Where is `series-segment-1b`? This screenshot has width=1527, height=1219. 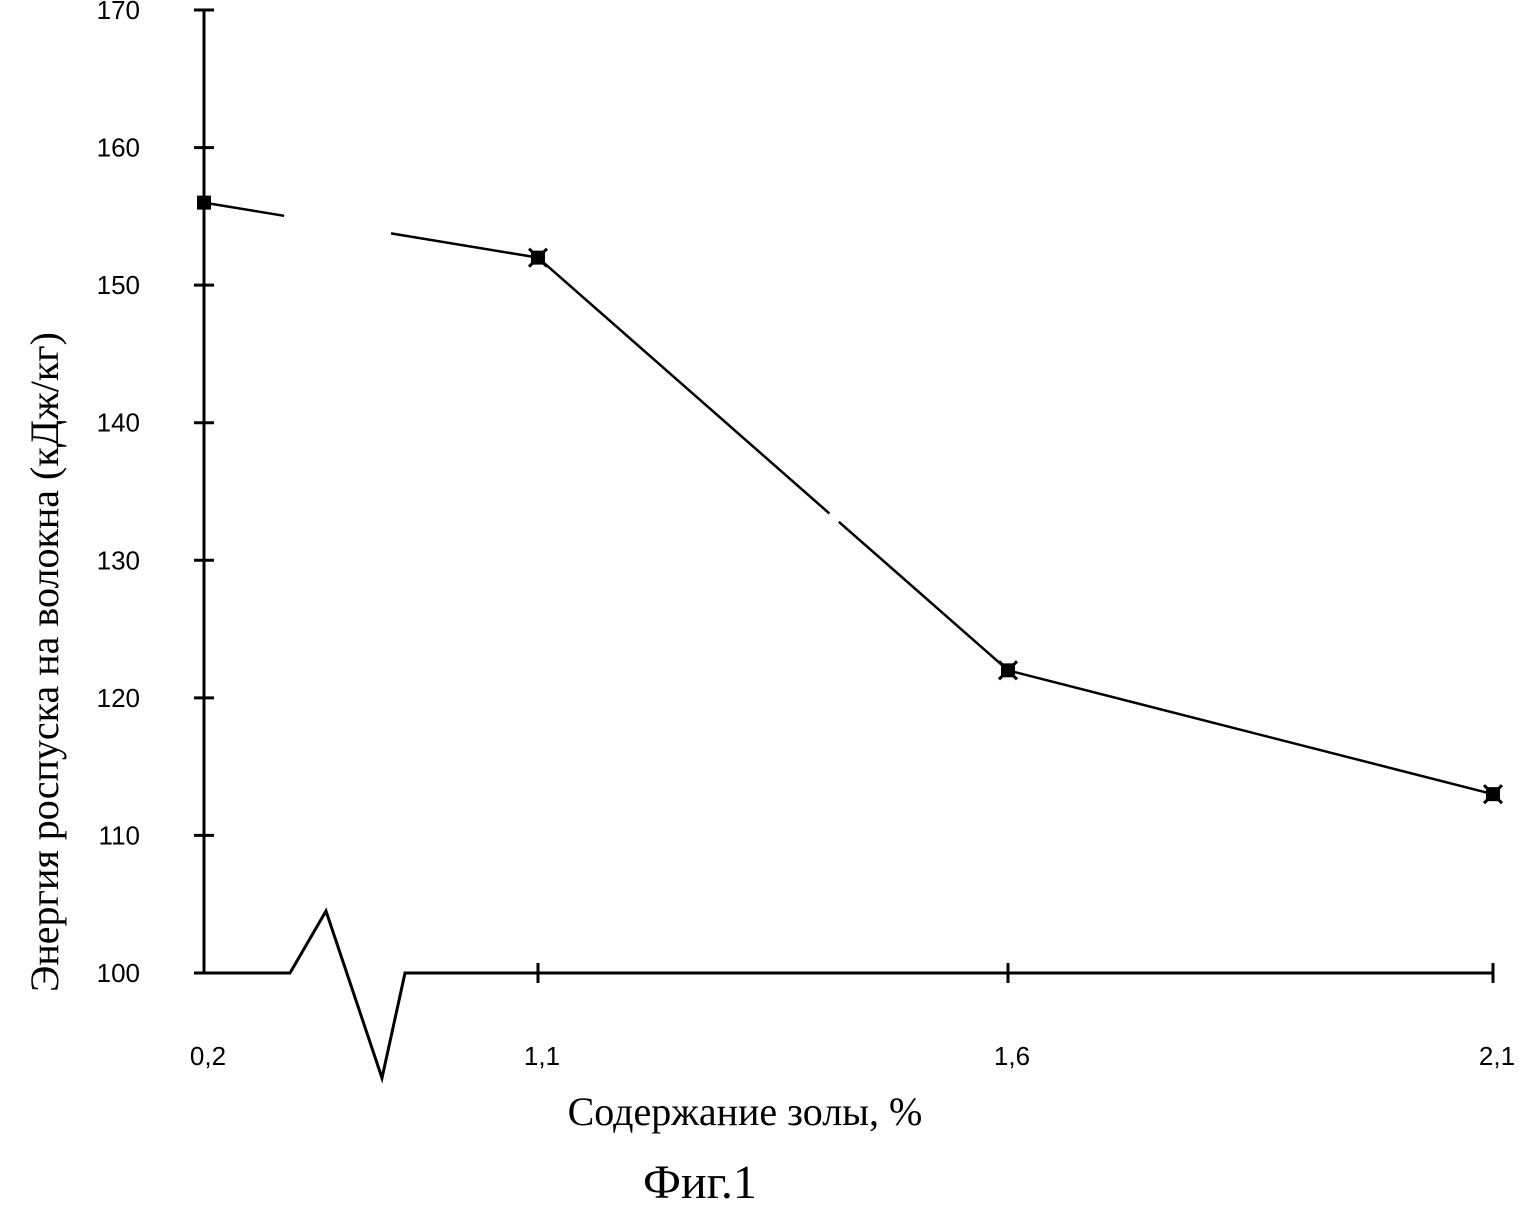 series-segment-1b is located at coordinates (464, 245).